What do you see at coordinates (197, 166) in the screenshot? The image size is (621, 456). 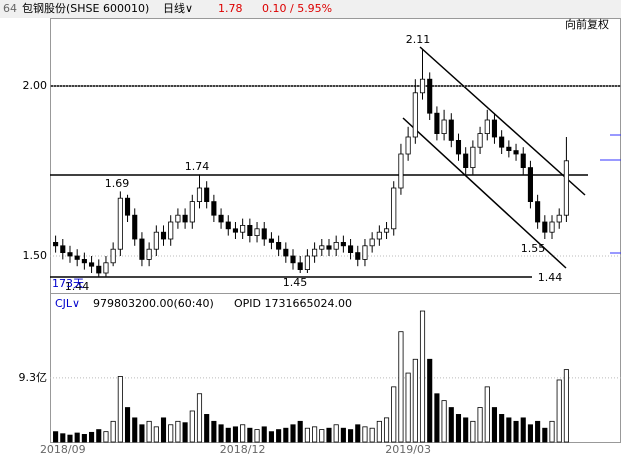 I see `annotation: 1.74` at bounding box center [197, 166].